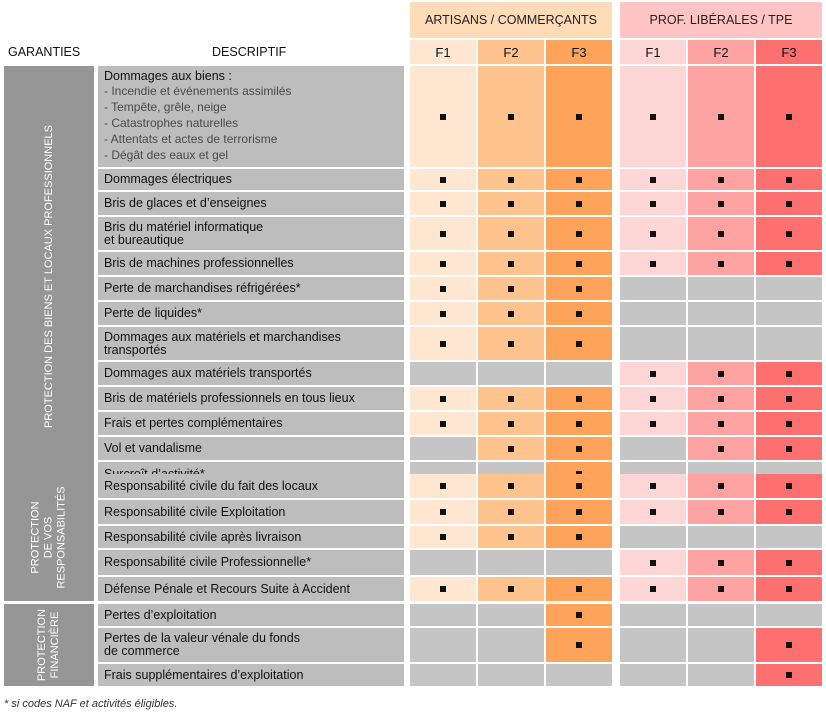 Image resolution: width=826 pixels, height=720 pixels. I want to click on section-label-line: PROTECTION, so click(35, 537).